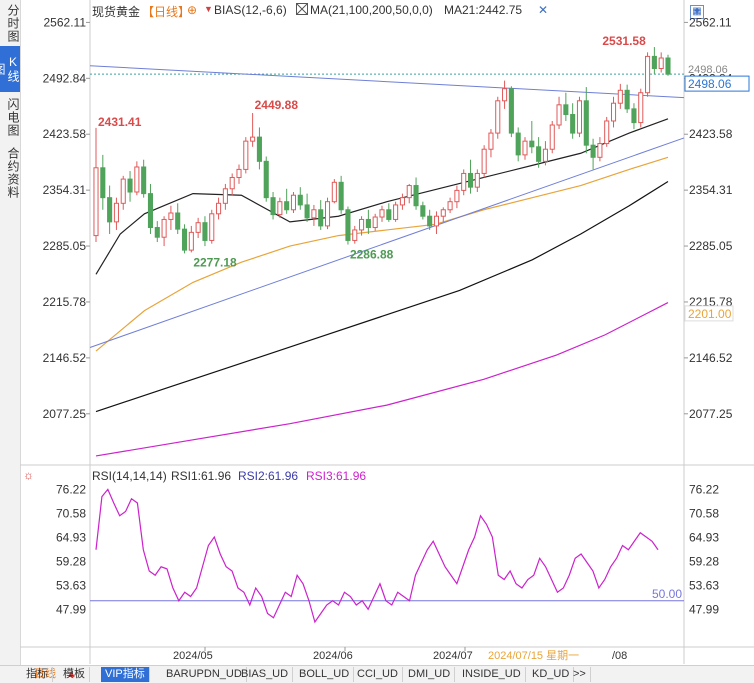 The height and width of the screenshot is (683, 754). Describe the element at coordinates (543, 10) in the screenshot. I see `close-small-icon: ✕` at that location.